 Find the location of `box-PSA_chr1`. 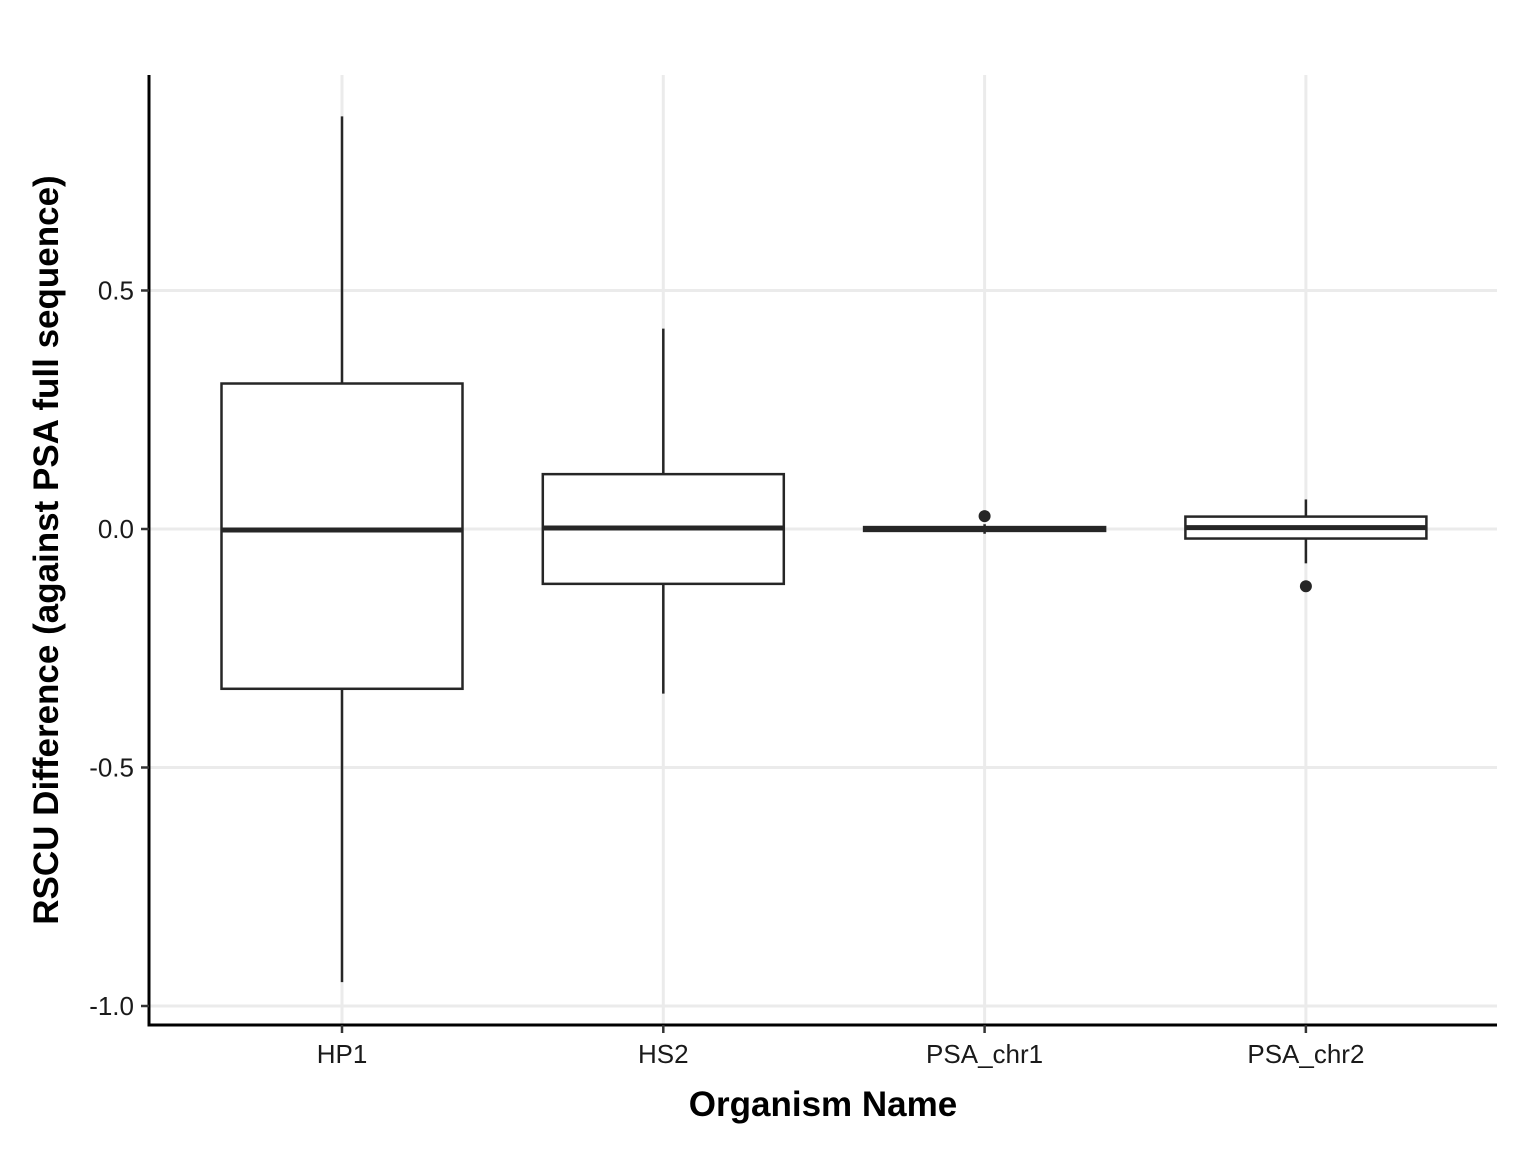

box-PSA_chr1 is located at coordinates (984, 522).